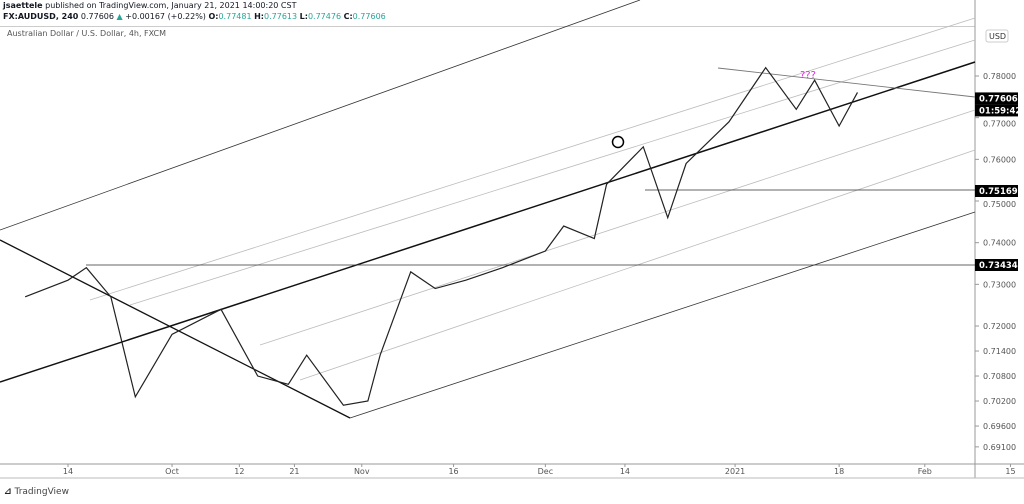  I want to click on close-label: C:, so click(348, 16).